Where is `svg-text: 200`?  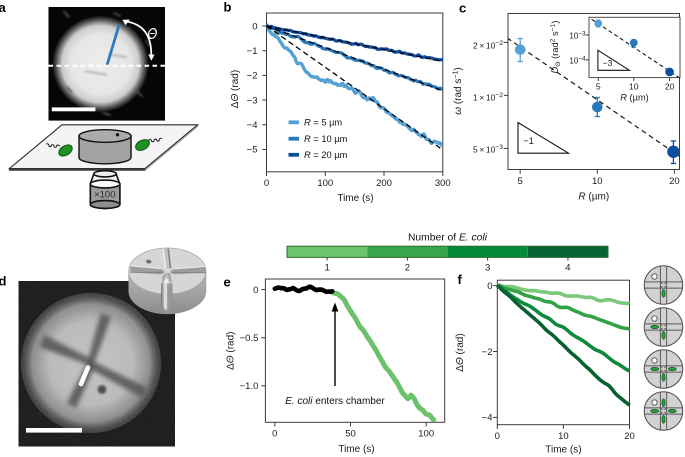
svg-text: 200 is located at coordinates (384, 183).